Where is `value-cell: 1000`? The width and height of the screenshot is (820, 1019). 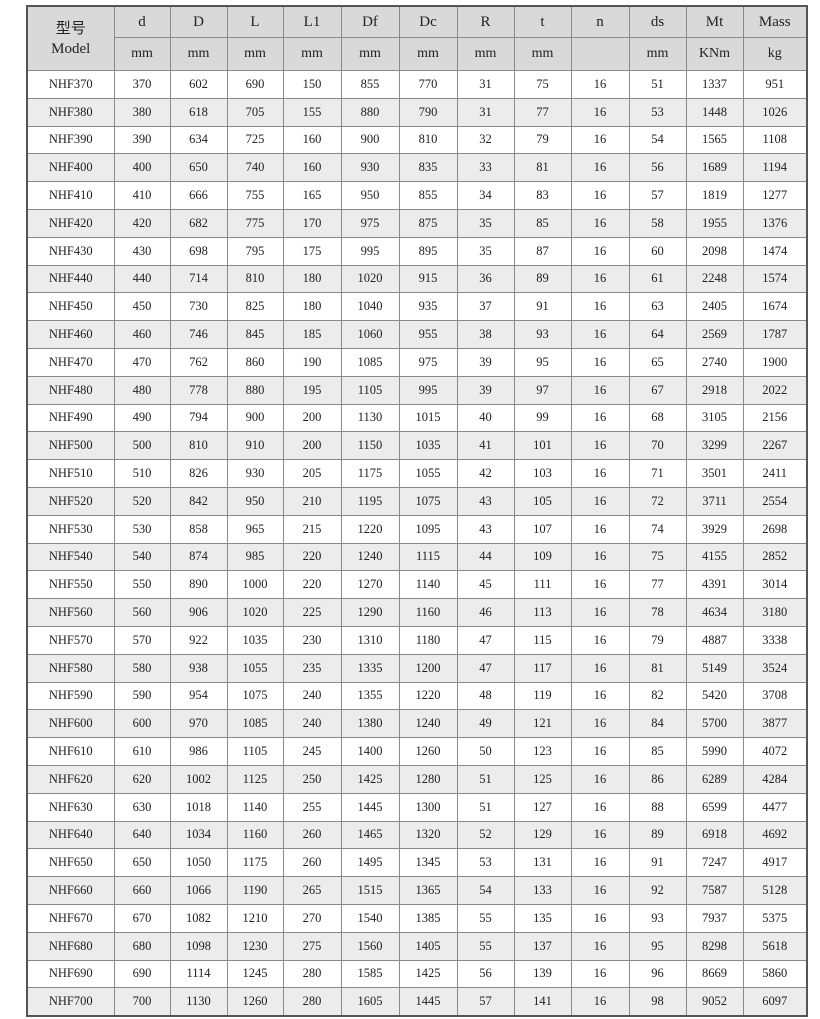
value-cell: 1000 is located at coordinates (255, 585).